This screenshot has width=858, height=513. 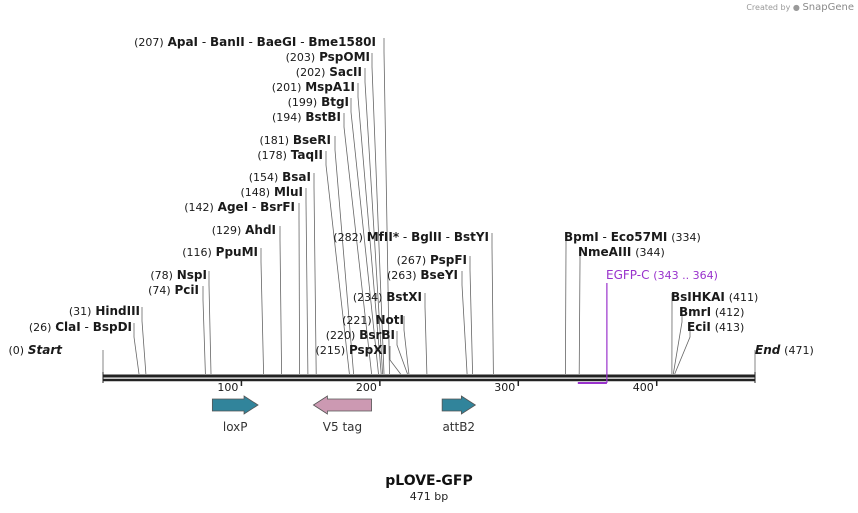 What do you see at coordinates (357, 320) in the screenshot?
I see `site-position: (221)` at bounding box center [357, 320].